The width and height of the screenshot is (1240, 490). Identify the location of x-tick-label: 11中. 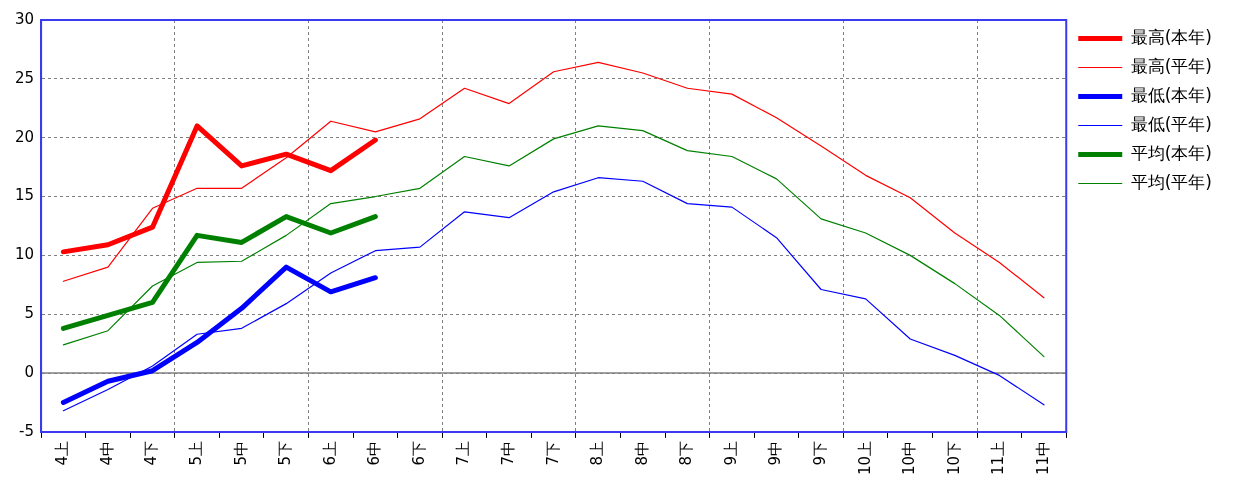
(1042, 458).